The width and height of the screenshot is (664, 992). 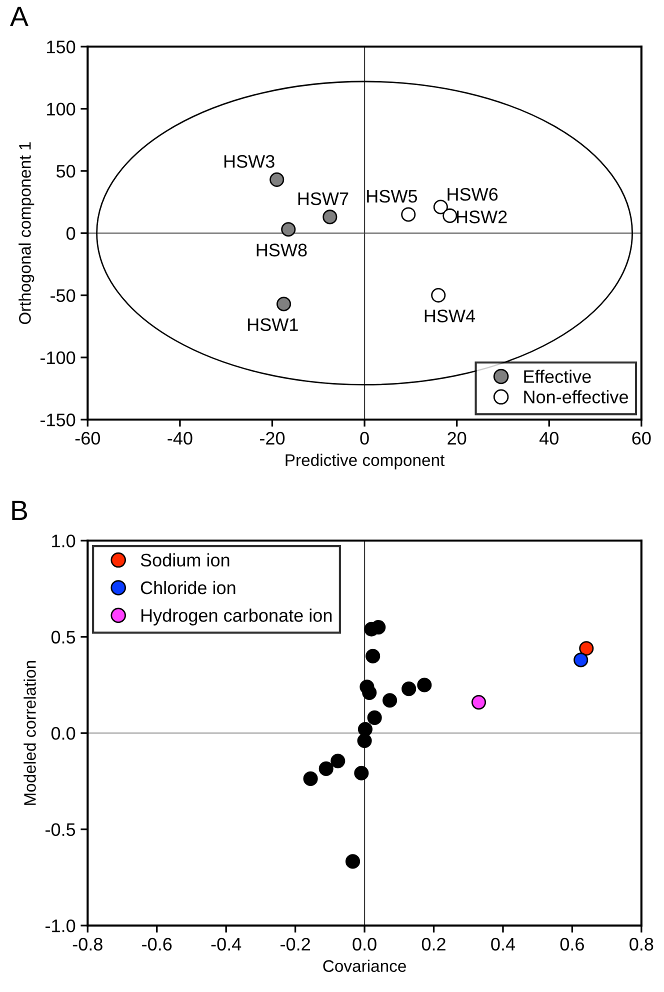 I want to click on x-tick-label: 0.0, so click(x=364, y=944).